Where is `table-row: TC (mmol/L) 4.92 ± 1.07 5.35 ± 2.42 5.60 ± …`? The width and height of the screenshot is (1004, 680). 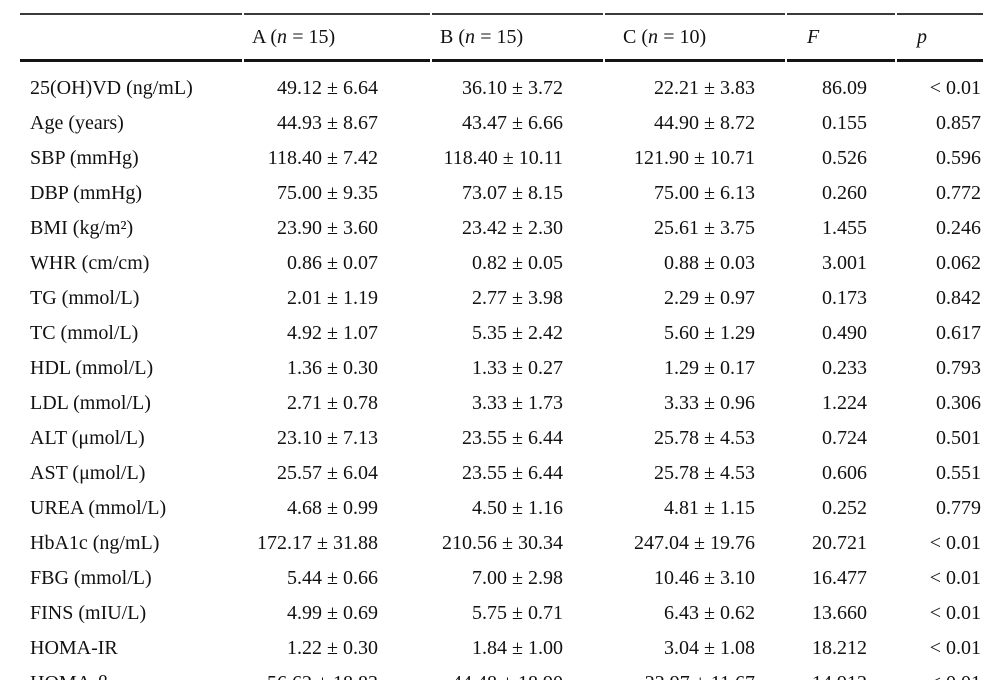 table-row: TC (mmol/L) 4.92 ± 1.07 5.35 ± 2.42 5.60 ± … is located at coordinates (501, 332).